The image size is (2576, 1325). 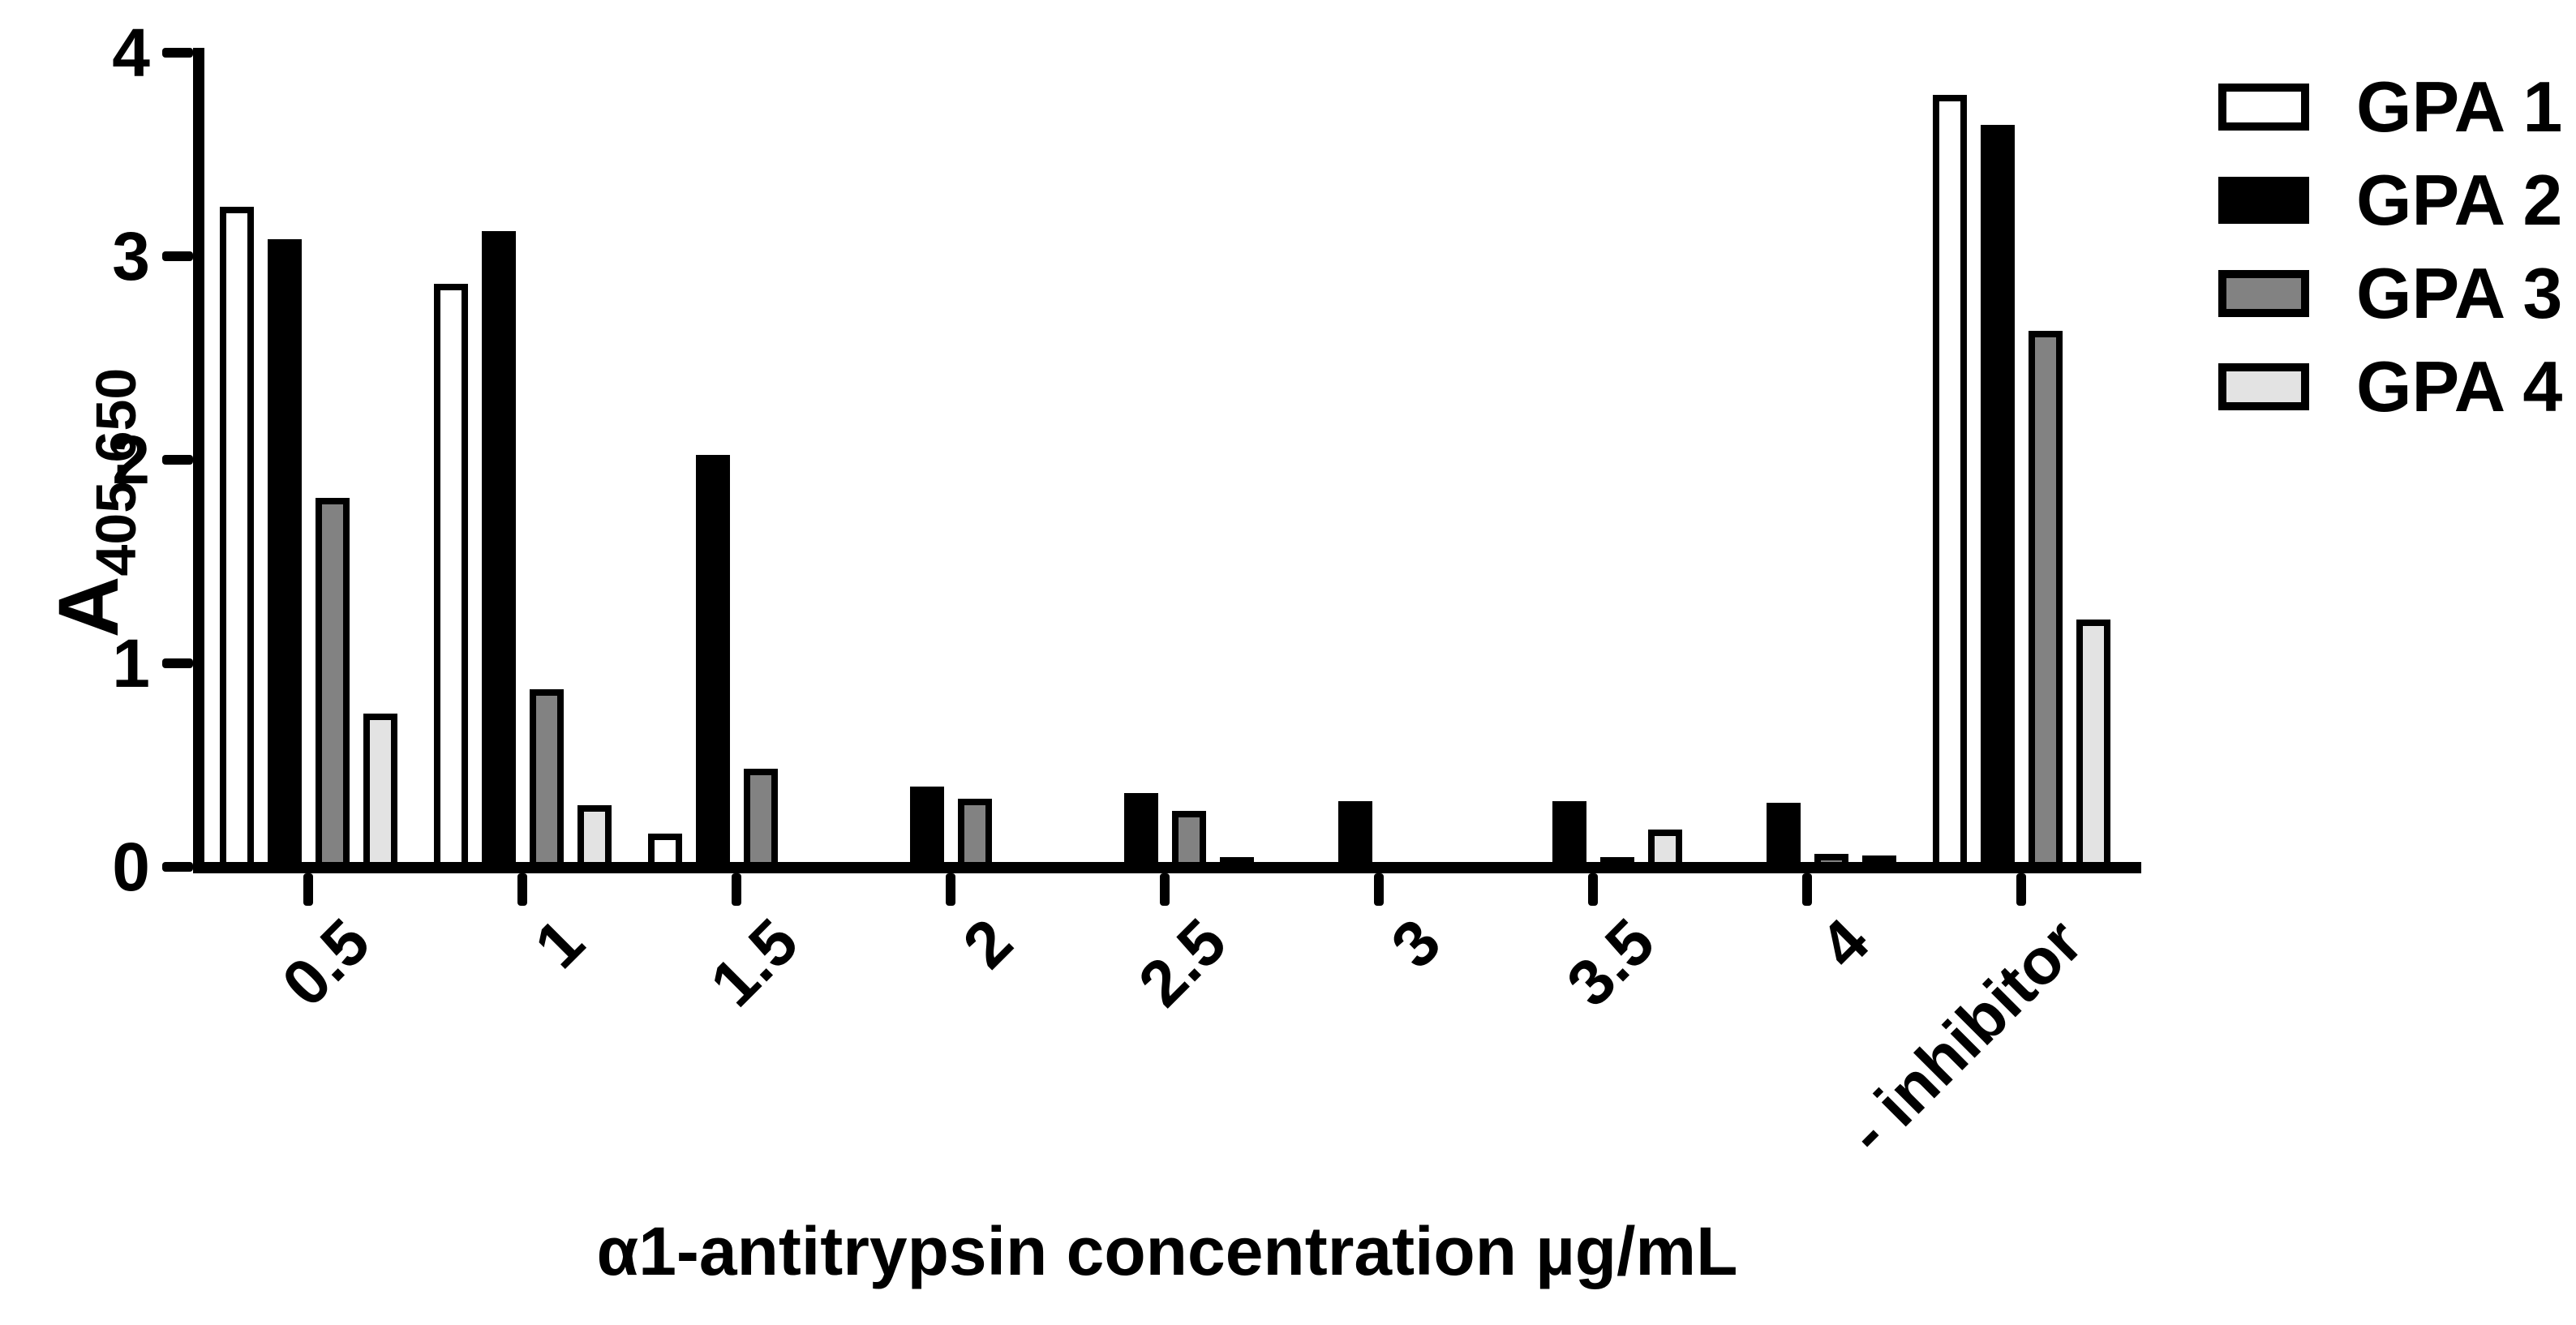 What do you see at coordinates (88, 607) in the screenshot?
I see `y-axis-title-main: A` at bounding box center [88, 607].